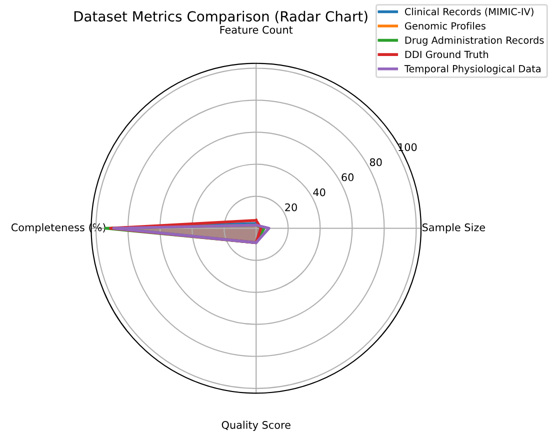  Describe the element at coordinates (221, 17) in the screenshot. I see `chart-title: Dataset Metrics Comparison (Radar Chart)` at that location.